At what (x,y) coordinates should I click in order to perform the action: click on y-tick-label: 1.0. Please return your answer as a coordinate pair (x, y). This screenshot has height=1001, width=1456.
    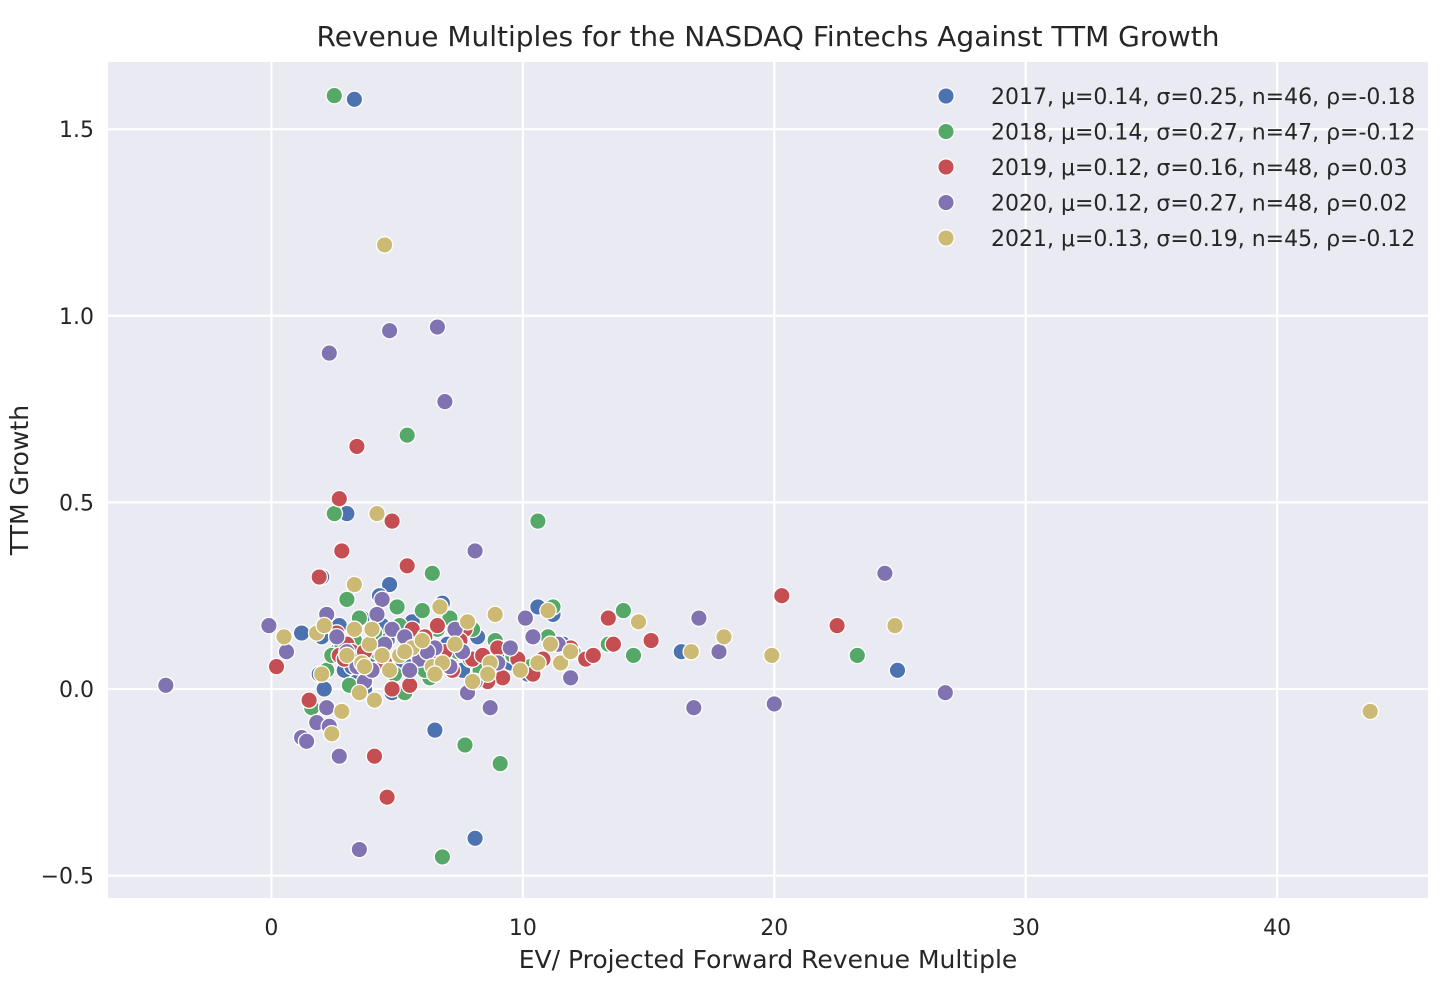
    Looking at the image, I should click on (76, 317).